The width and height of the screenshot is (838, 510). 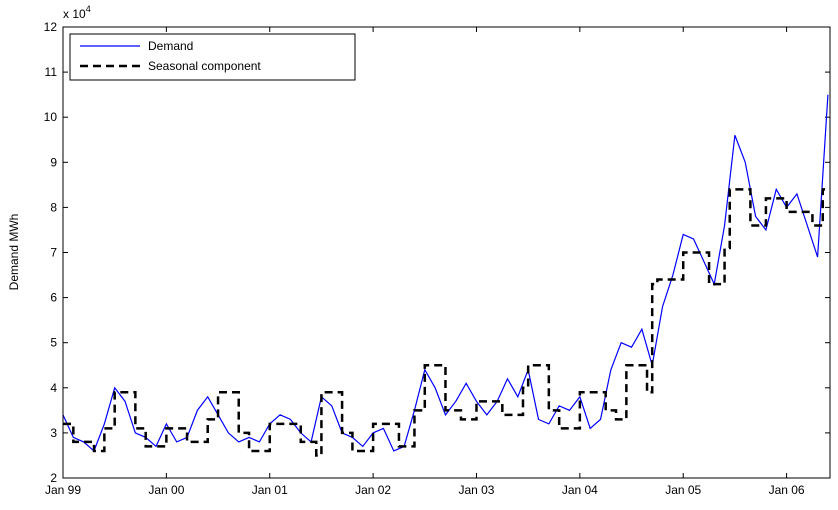 I want to click on multiplier-power: 4, so click(x=88, y=9).